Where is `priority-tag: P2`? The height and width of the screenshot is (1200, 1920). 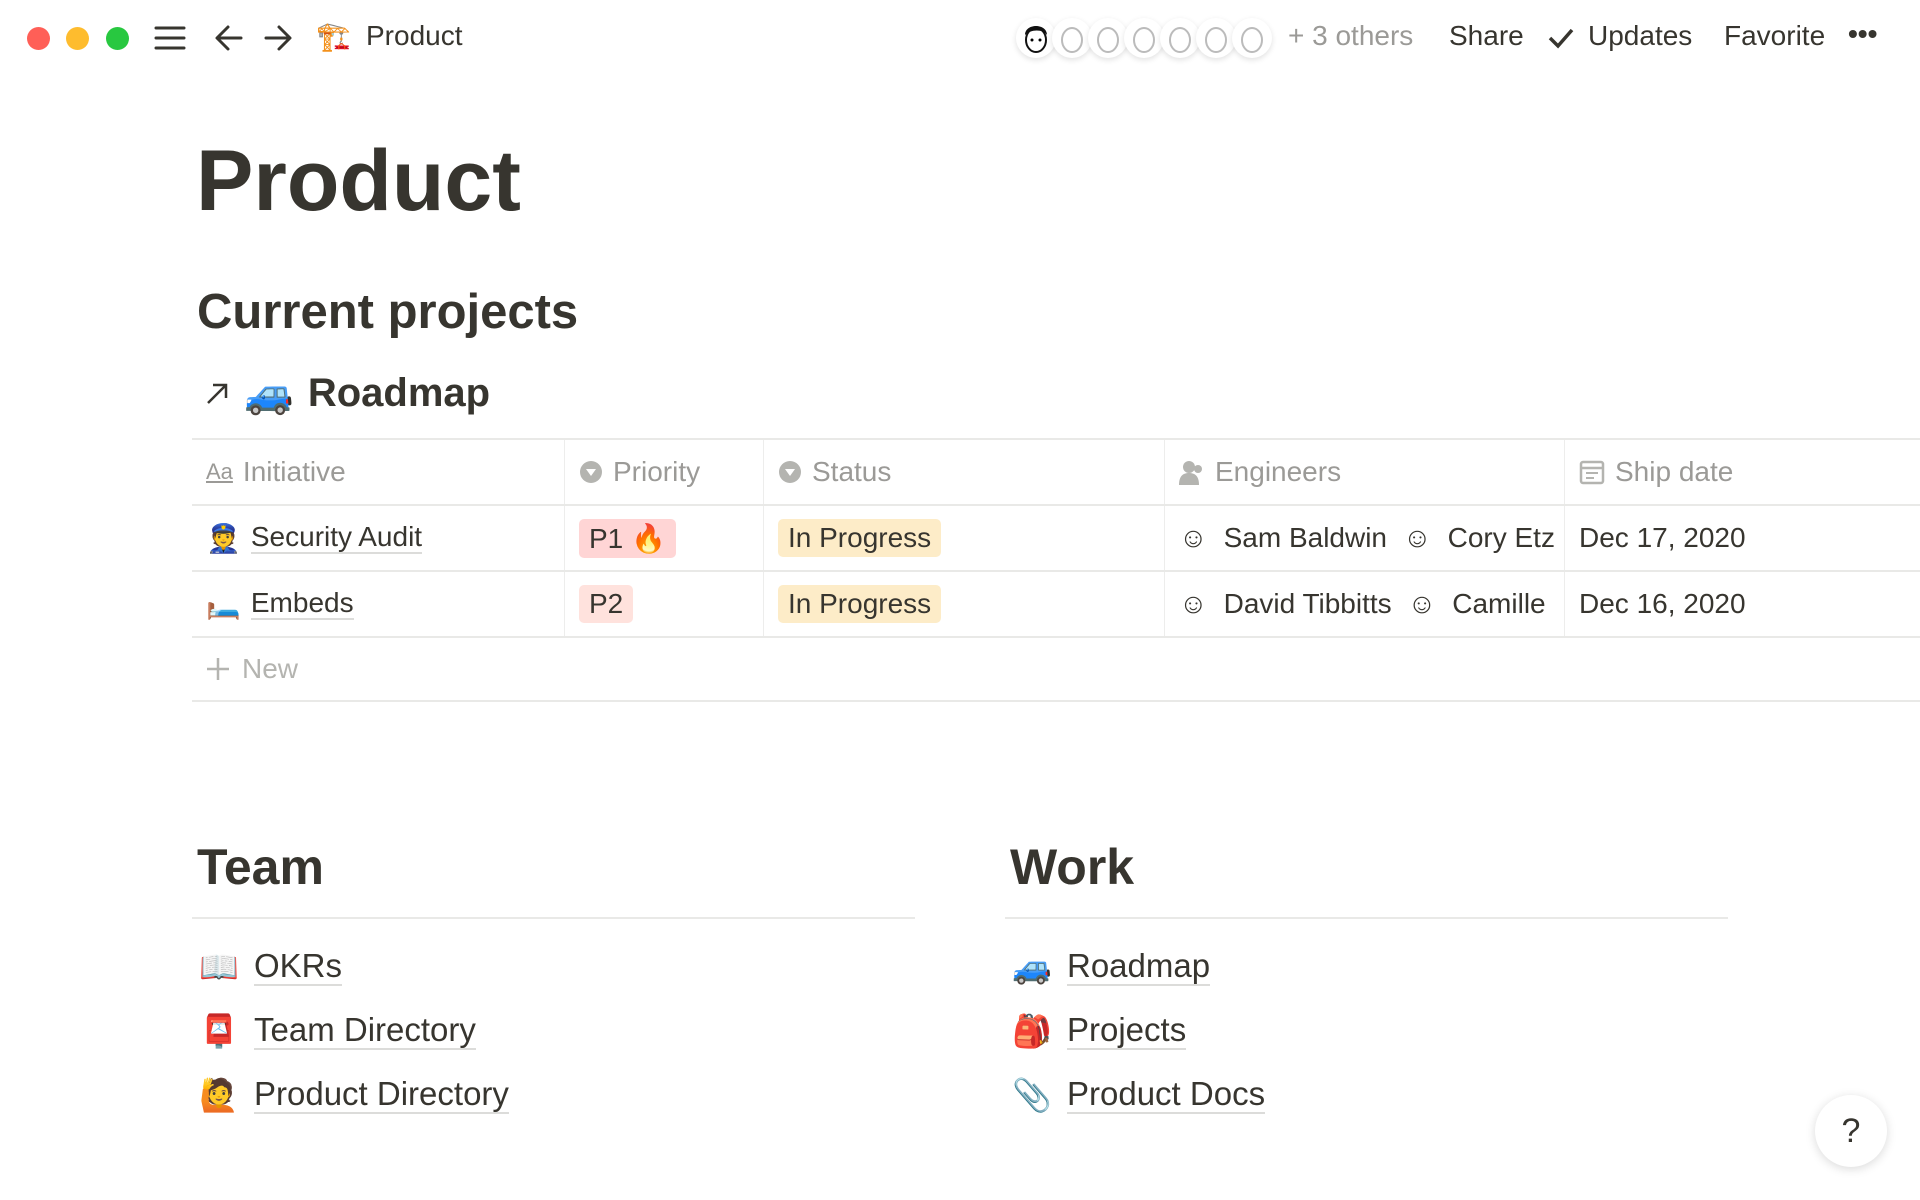
priority-tag: P2 is located at coordinates (606, 604).